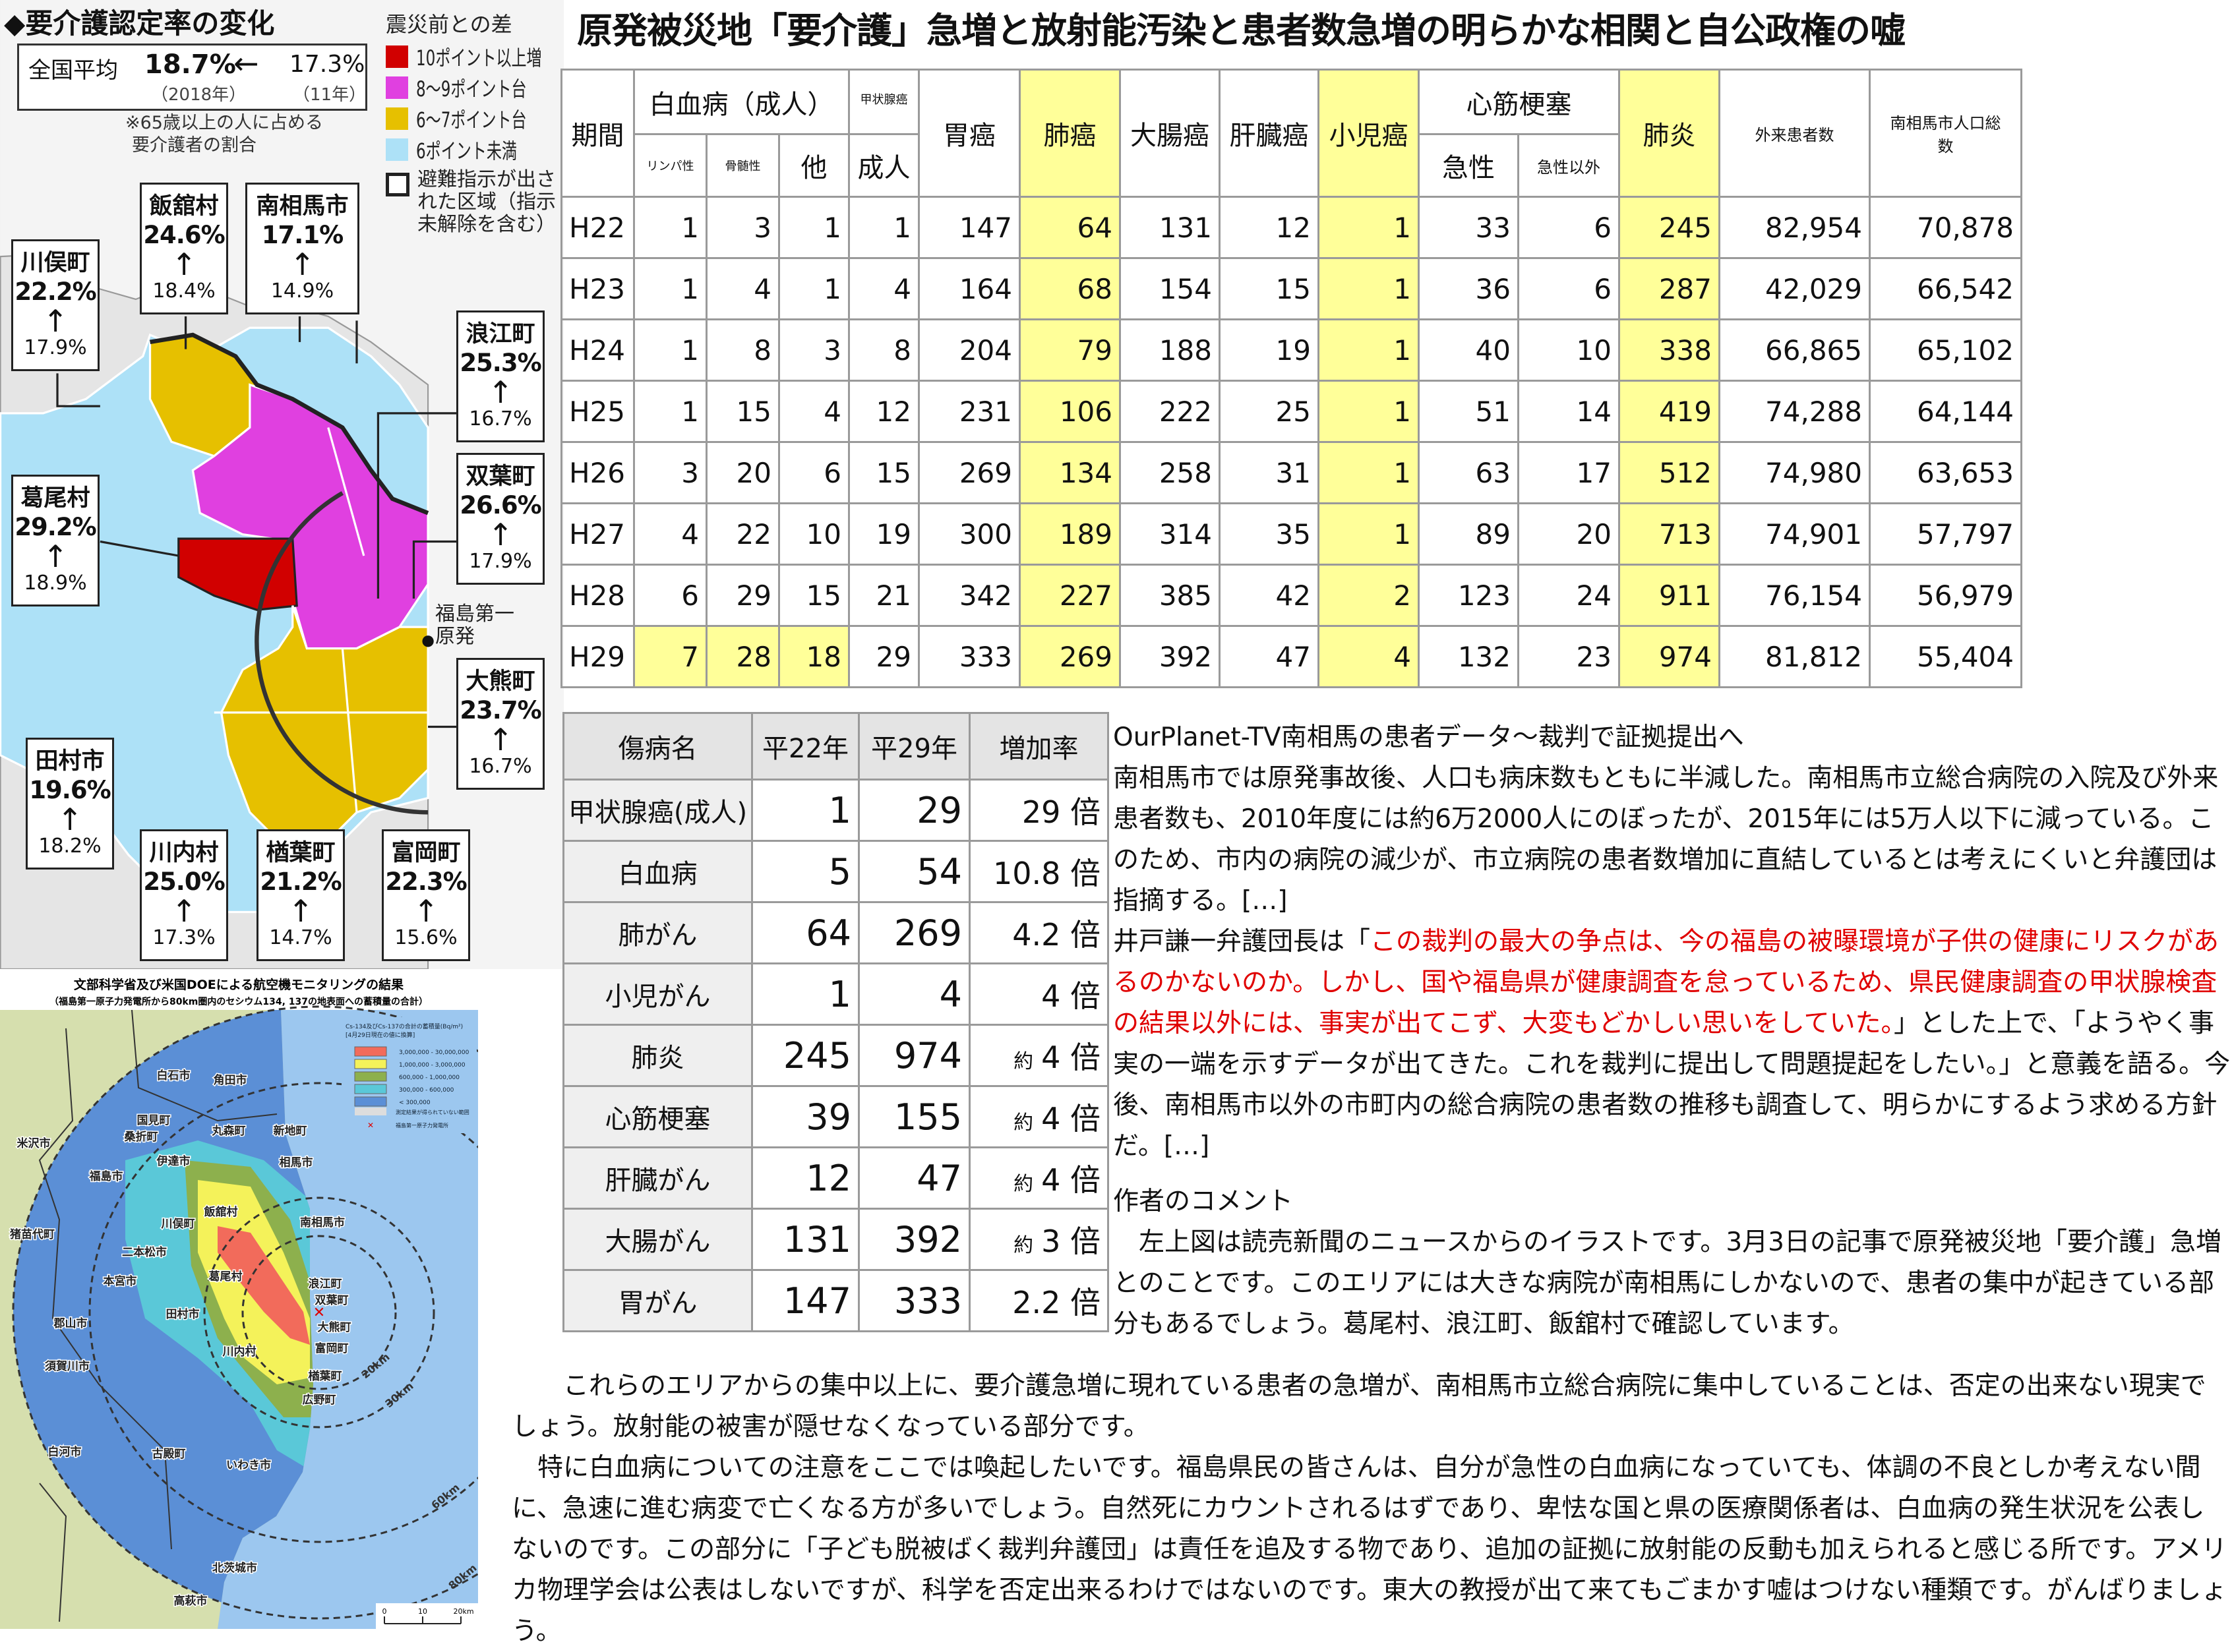 The height and width of the screenshot is (1652, 2234). What do you see at coordinates (1061, 812) in the screenshot?
I see `rate-value: 29 倍` at bounding box center [1061, 812].